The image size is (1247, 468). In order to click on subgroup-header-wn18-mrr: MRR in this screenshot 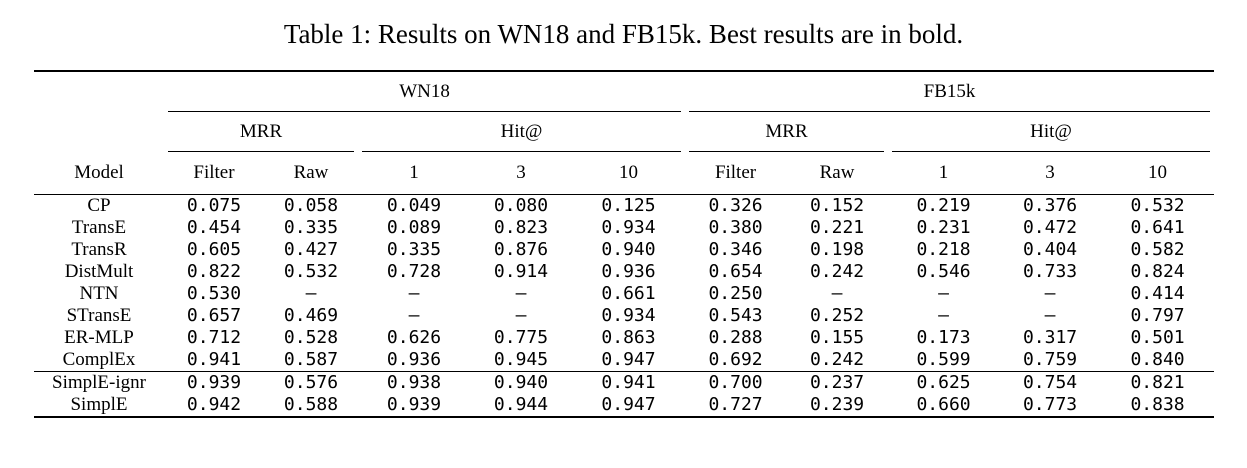, I will do `click(261, 132)`.